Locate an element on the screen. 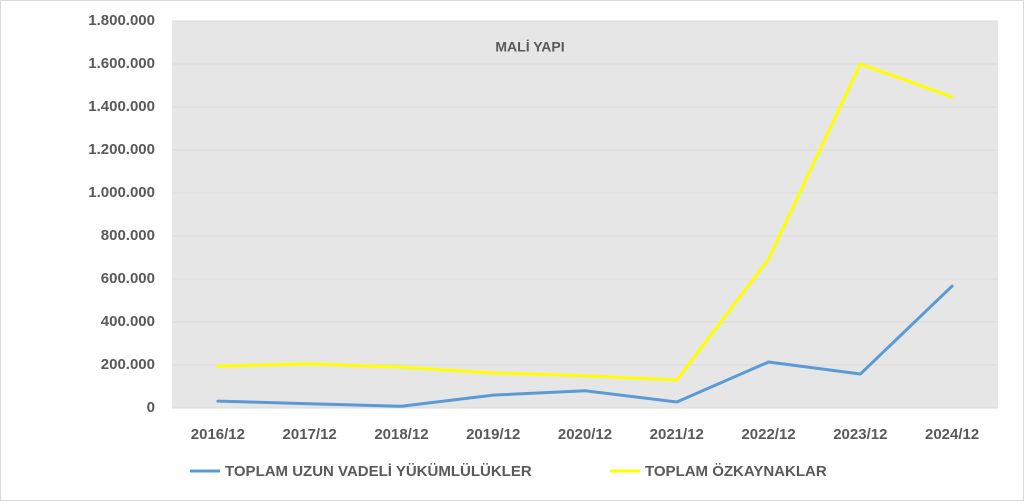 The height and width of the screenshot is (501, 1024). y-tick-label: 800.000 is located at coordinates (128, 235).